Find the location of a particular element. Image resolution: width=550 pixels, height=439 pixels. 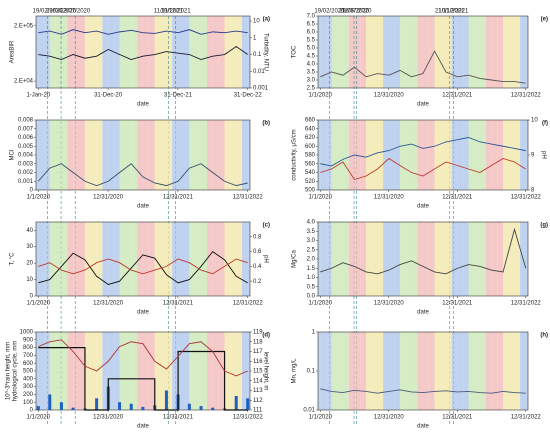

y-tick-label: 0.002 is located at coordinates (26, 173).